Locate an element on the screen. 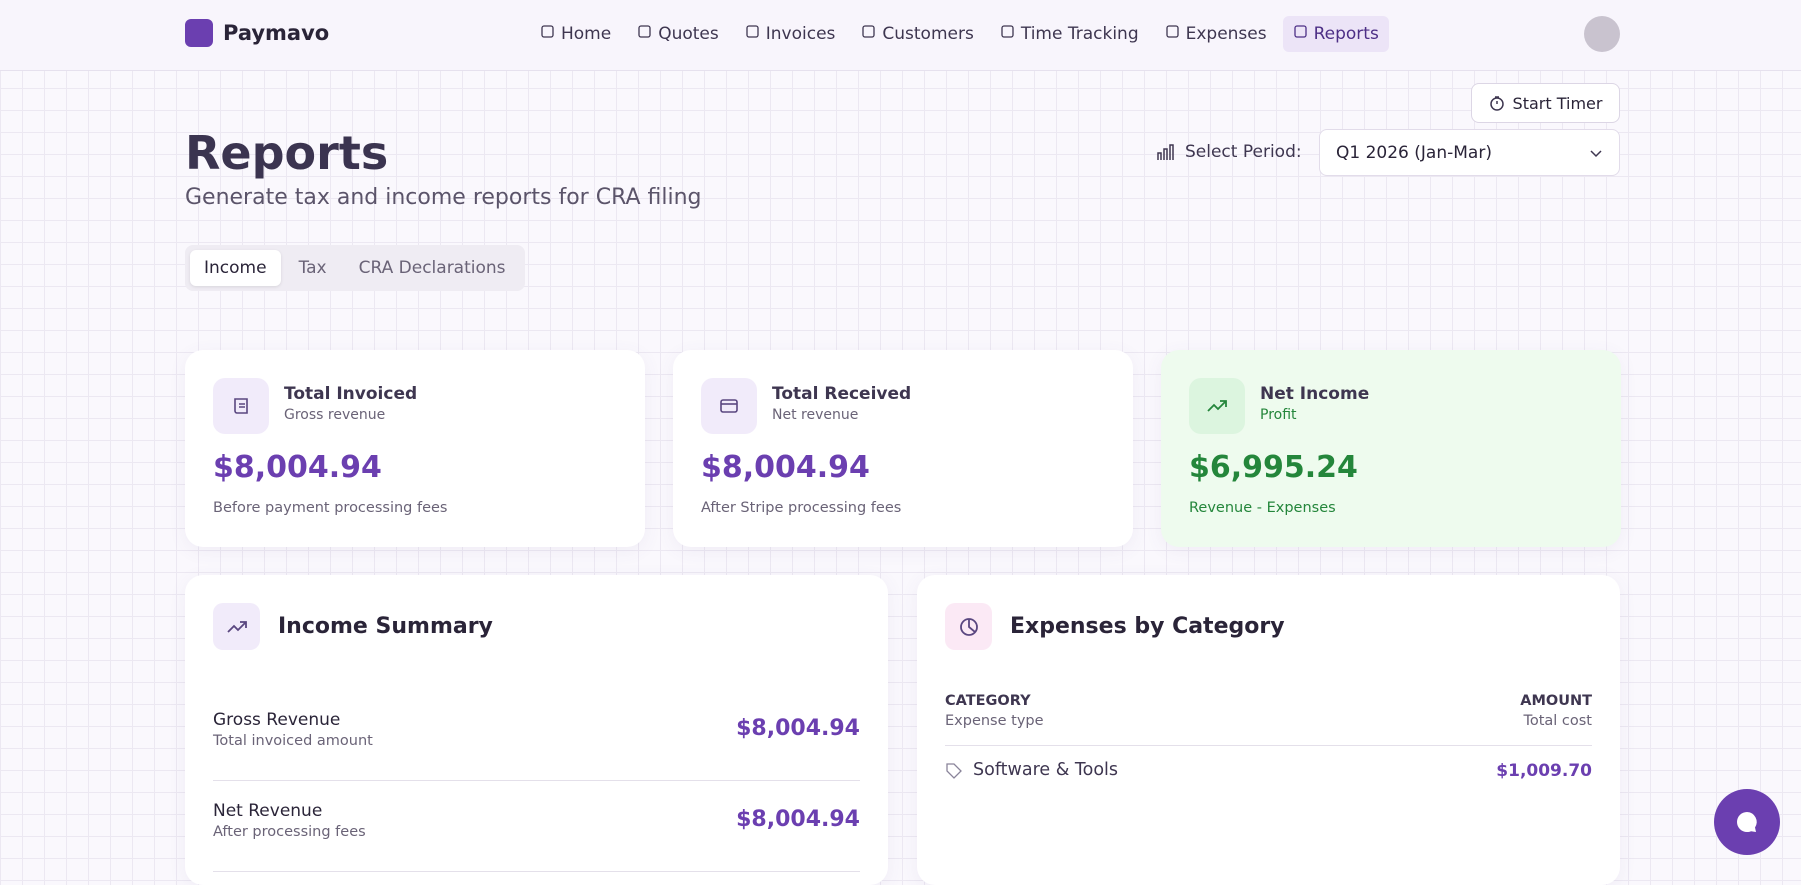 This screenshot has width=1801, height=885. card-amount: $6,995.24 is located at coordinates (1273, 467).